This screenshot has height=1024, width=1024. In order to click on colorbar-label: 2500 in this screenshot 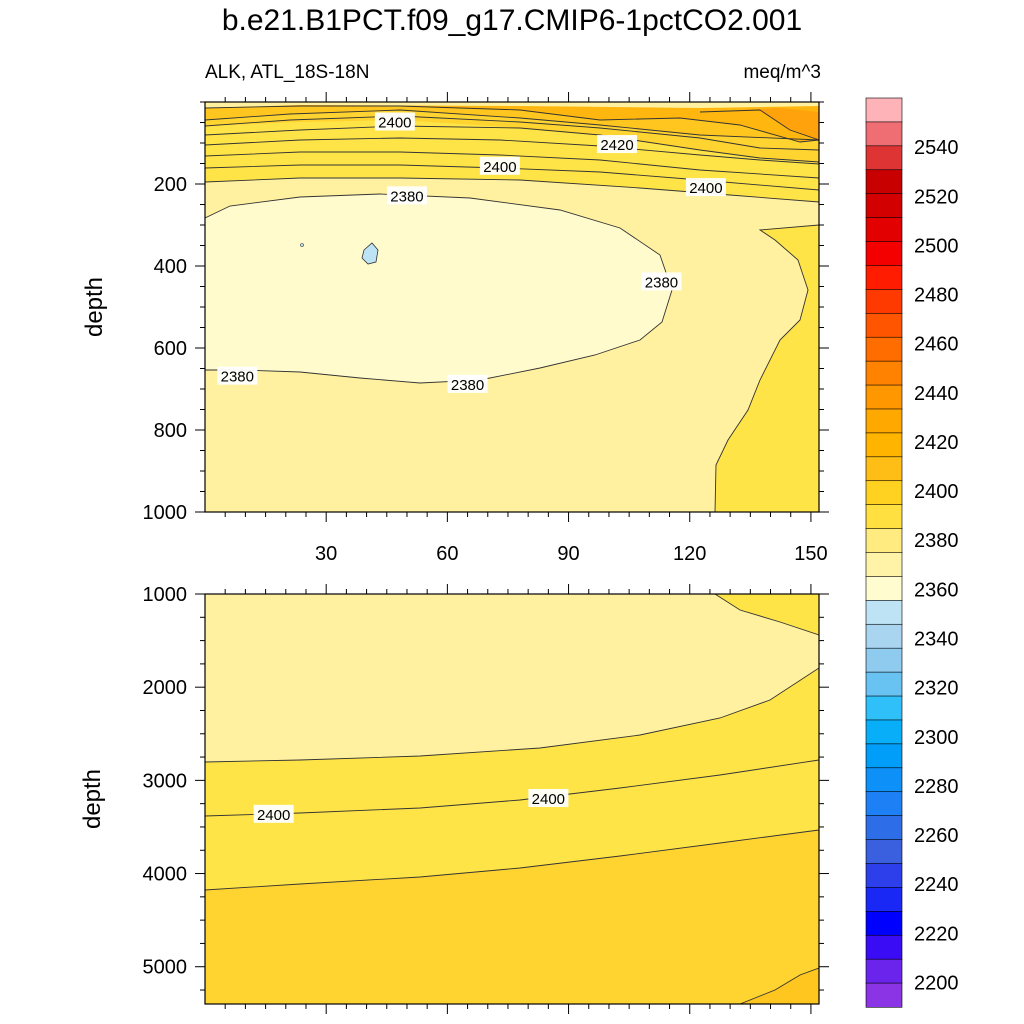, I will do `click(936, 246)`.